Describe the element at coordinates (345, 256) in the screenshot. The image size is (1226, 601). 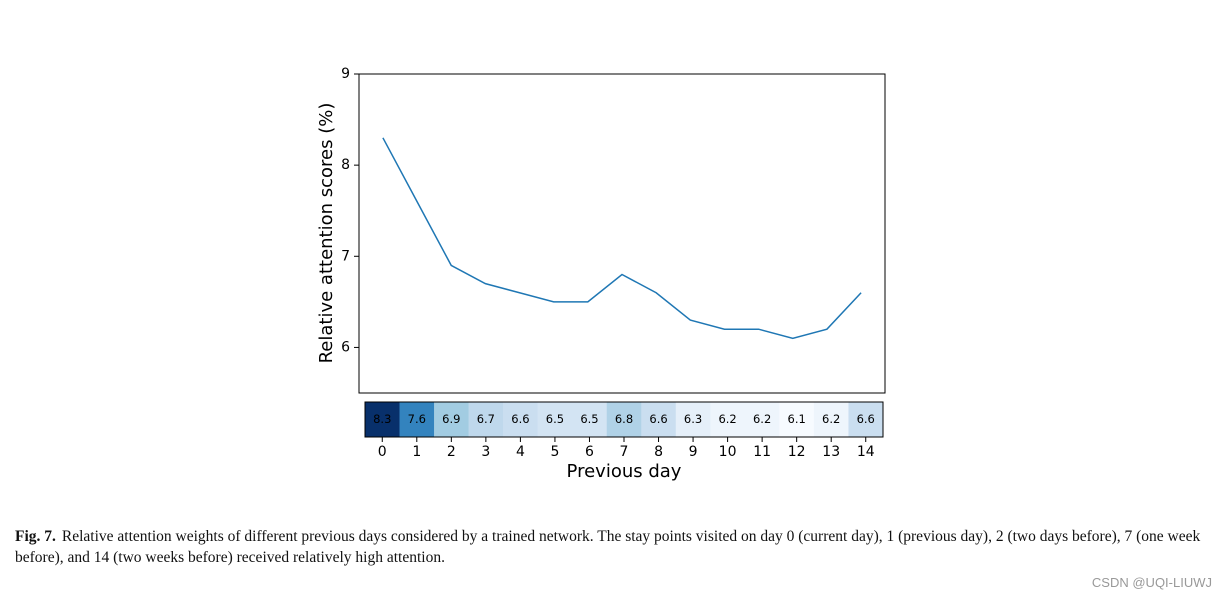
I see `y-tick-label: 7` at that location.